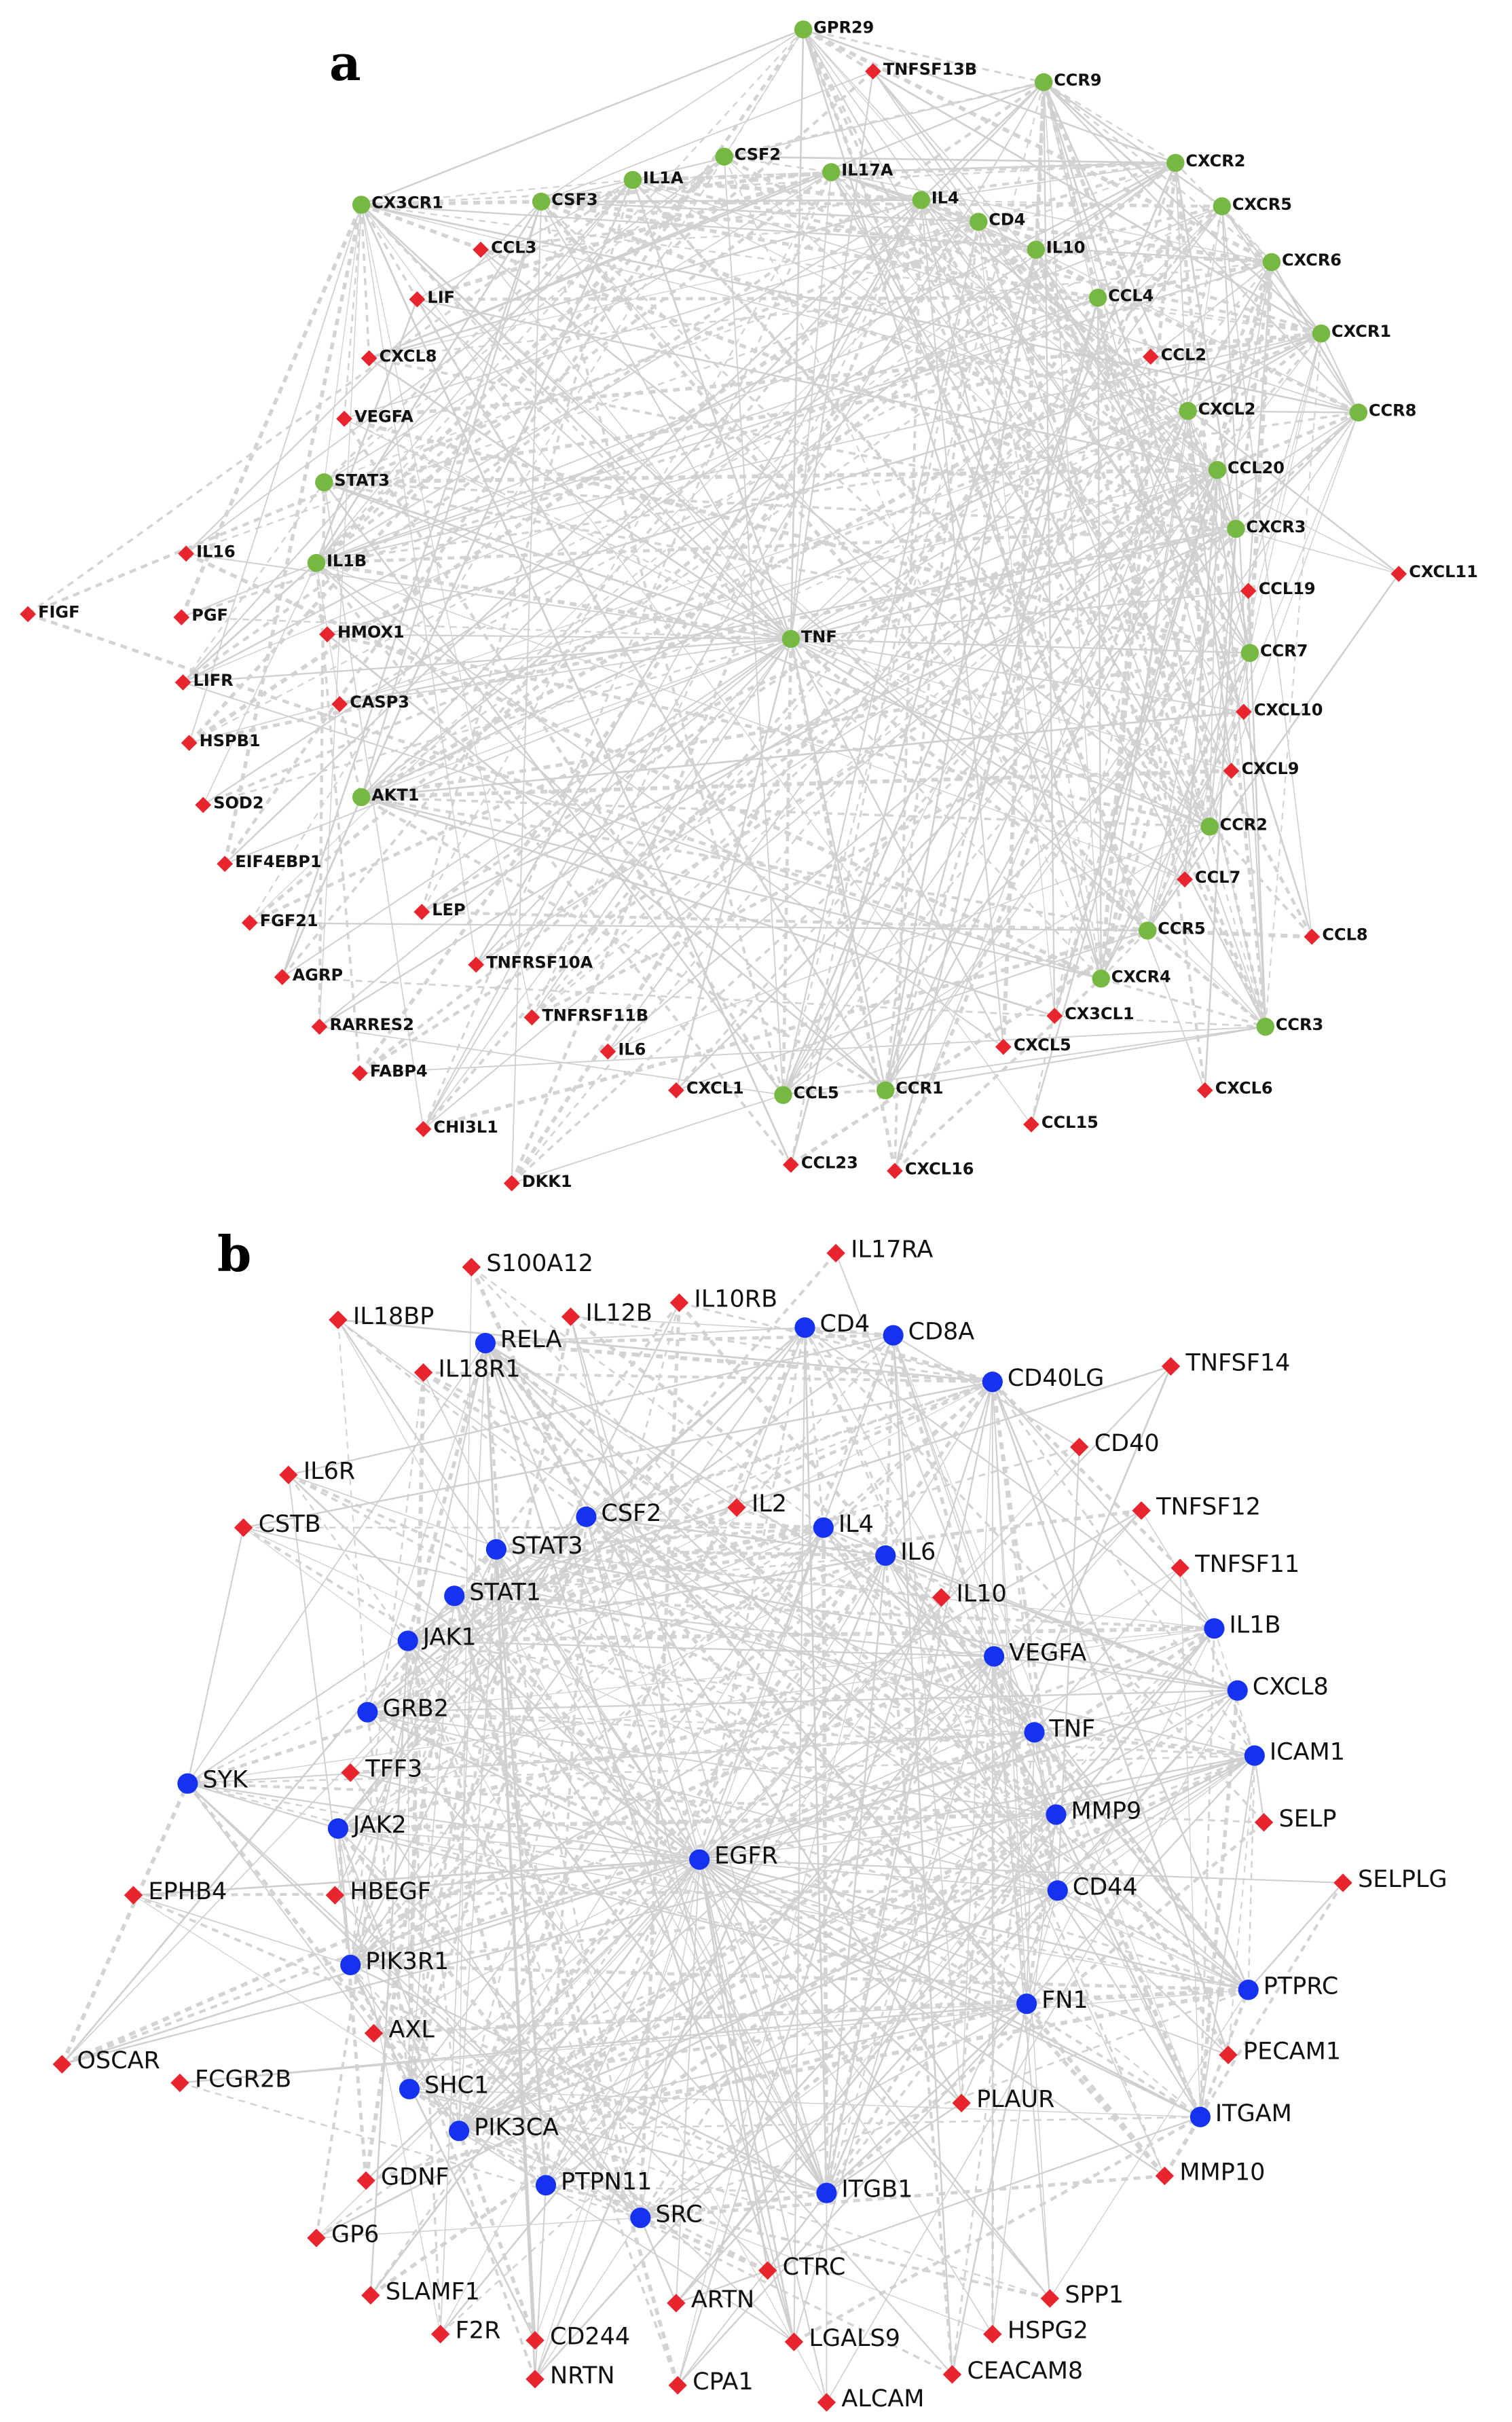  Describe the element at coordinates (1217, 878) in the screenshot. I see `node-label: CCL7` at that location.